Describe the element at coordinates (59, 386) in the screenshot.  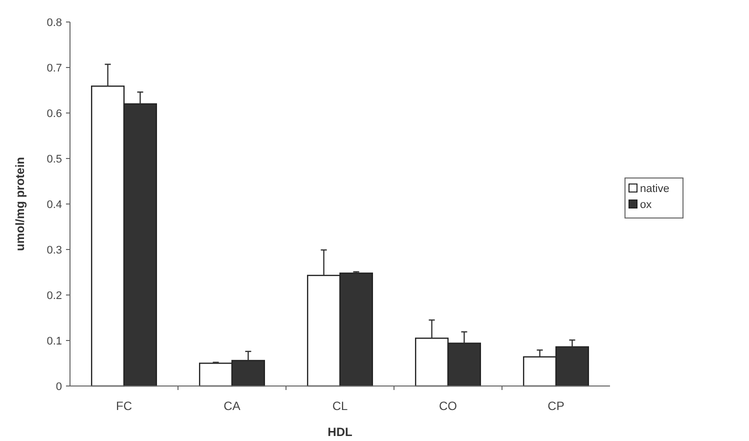
I see `y-tick-label: 0` at that location.